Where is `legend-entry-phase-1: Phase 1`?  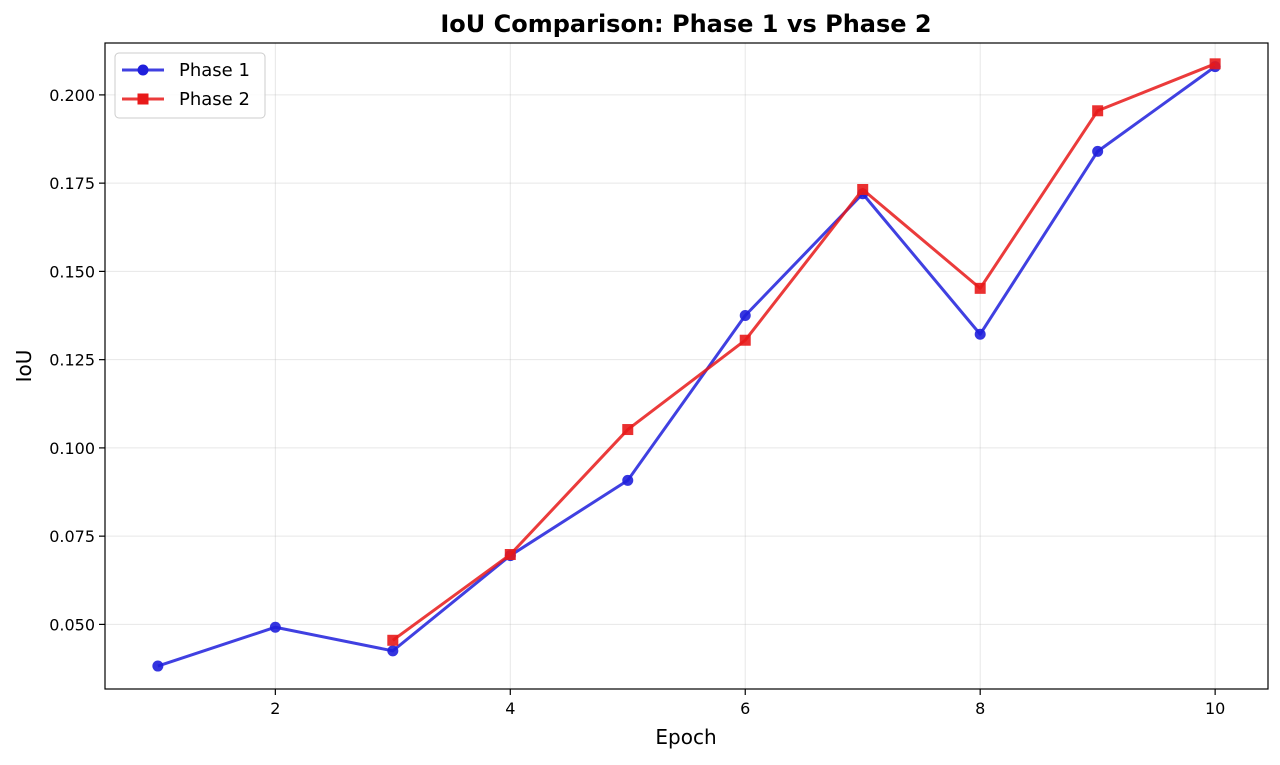
legend-entry-phase-1: Phase 1 is located at coordinates (186, 70).